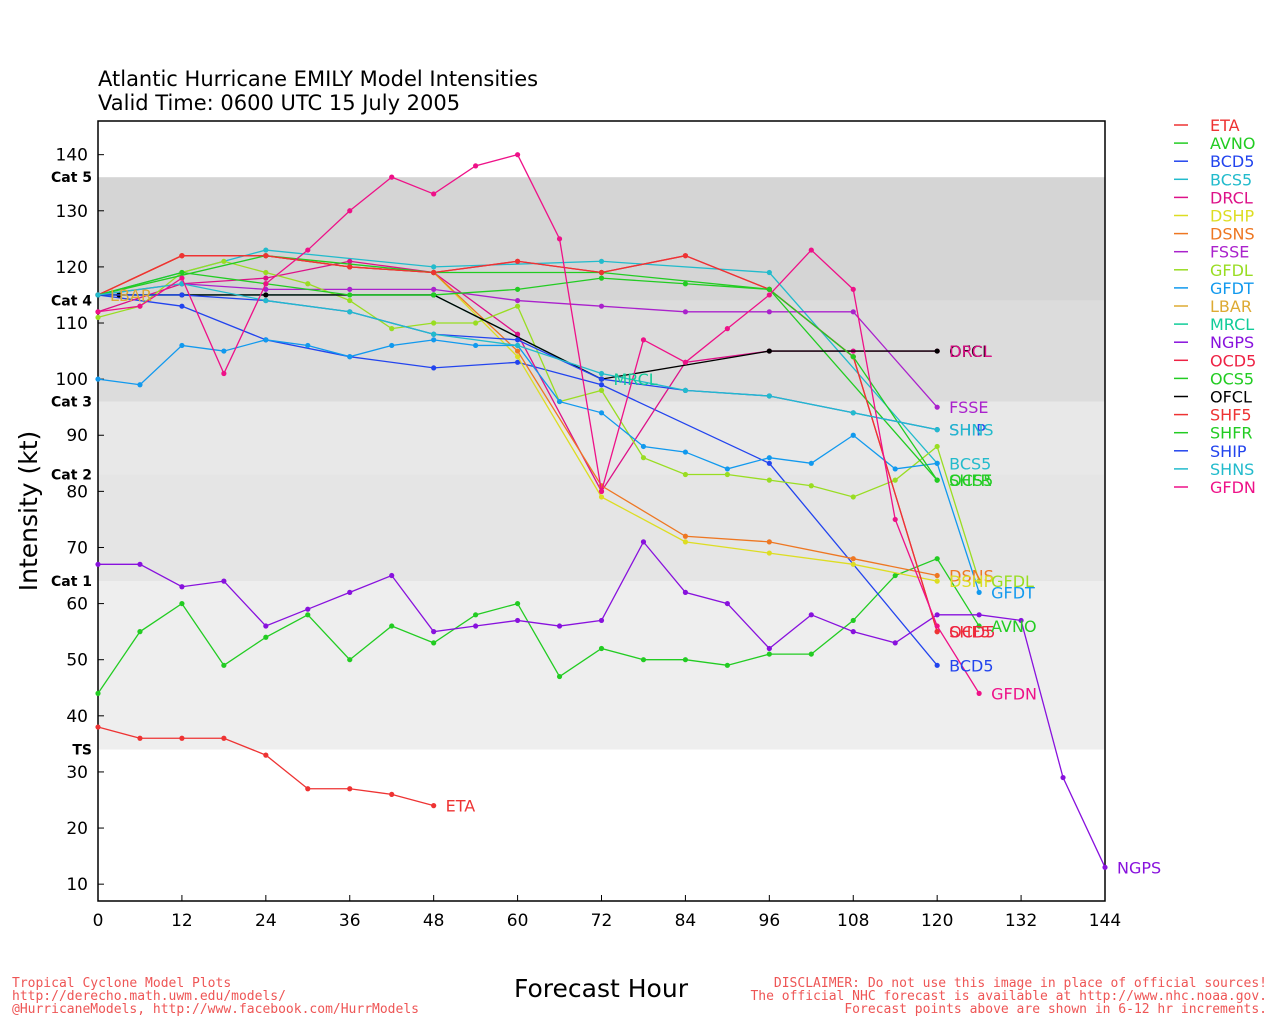 The image size is (1280, 1024). What do you see at coordinates (131, 295) in the screenshot?
I see `end-label-lbar: LBAR` at bounding box center [131, 295].